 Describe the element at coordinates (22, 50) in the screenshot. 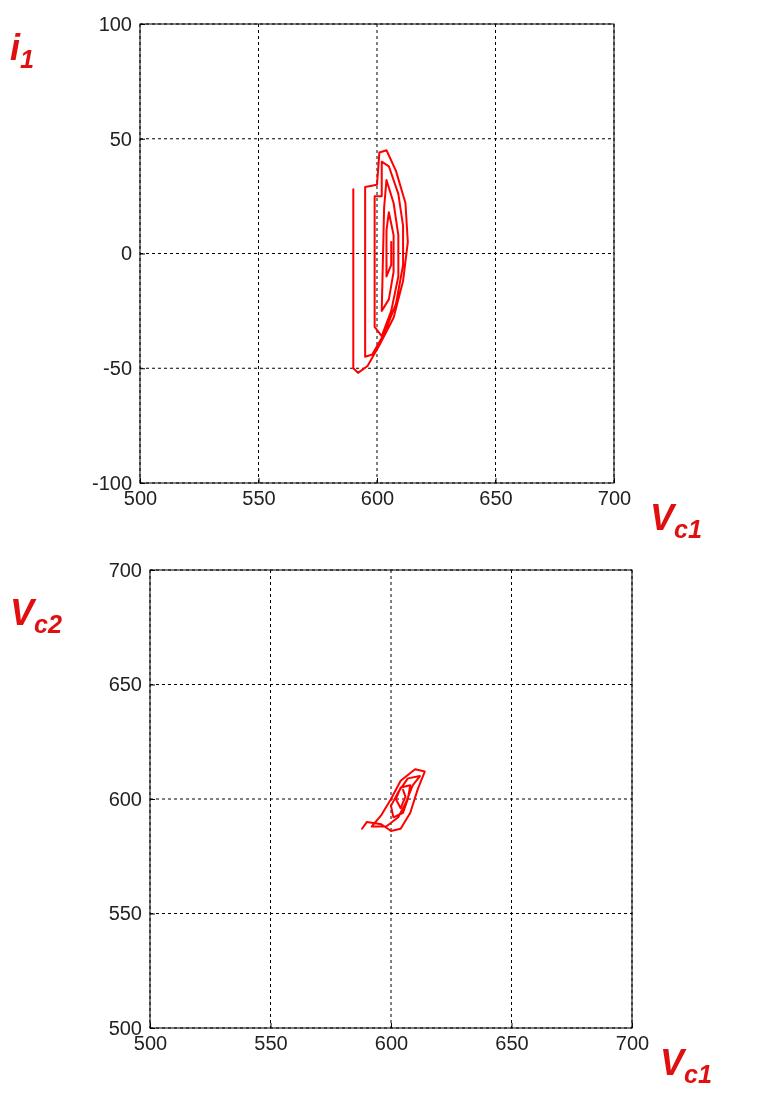

I see `y-axis-title: i$_{1}$` at that location.